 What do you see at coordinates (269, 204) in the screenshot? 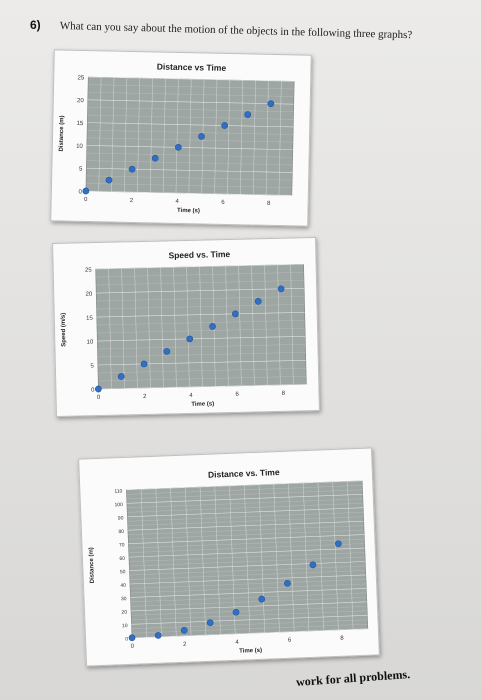
I see `x-tick-label: 8` at bounding box center [269, 204].